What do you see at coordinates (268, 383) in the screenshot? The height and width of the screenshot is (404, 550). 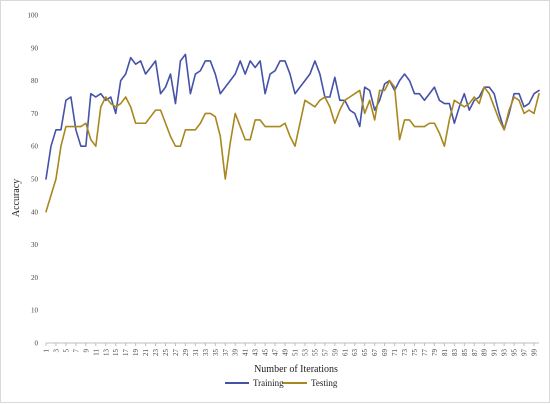 I see `legend-label-training: Training` at bounding box center [268, 383].